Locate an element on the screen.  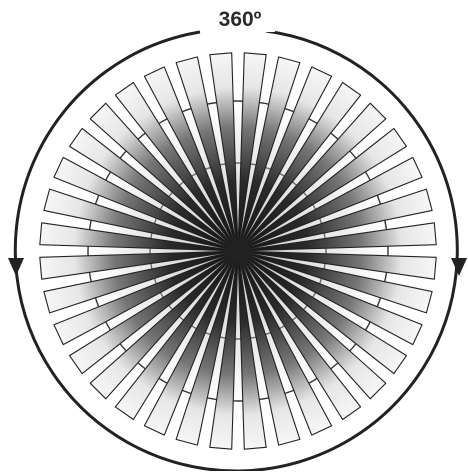
angle-label: 360º is located at coordinates (240, 20).